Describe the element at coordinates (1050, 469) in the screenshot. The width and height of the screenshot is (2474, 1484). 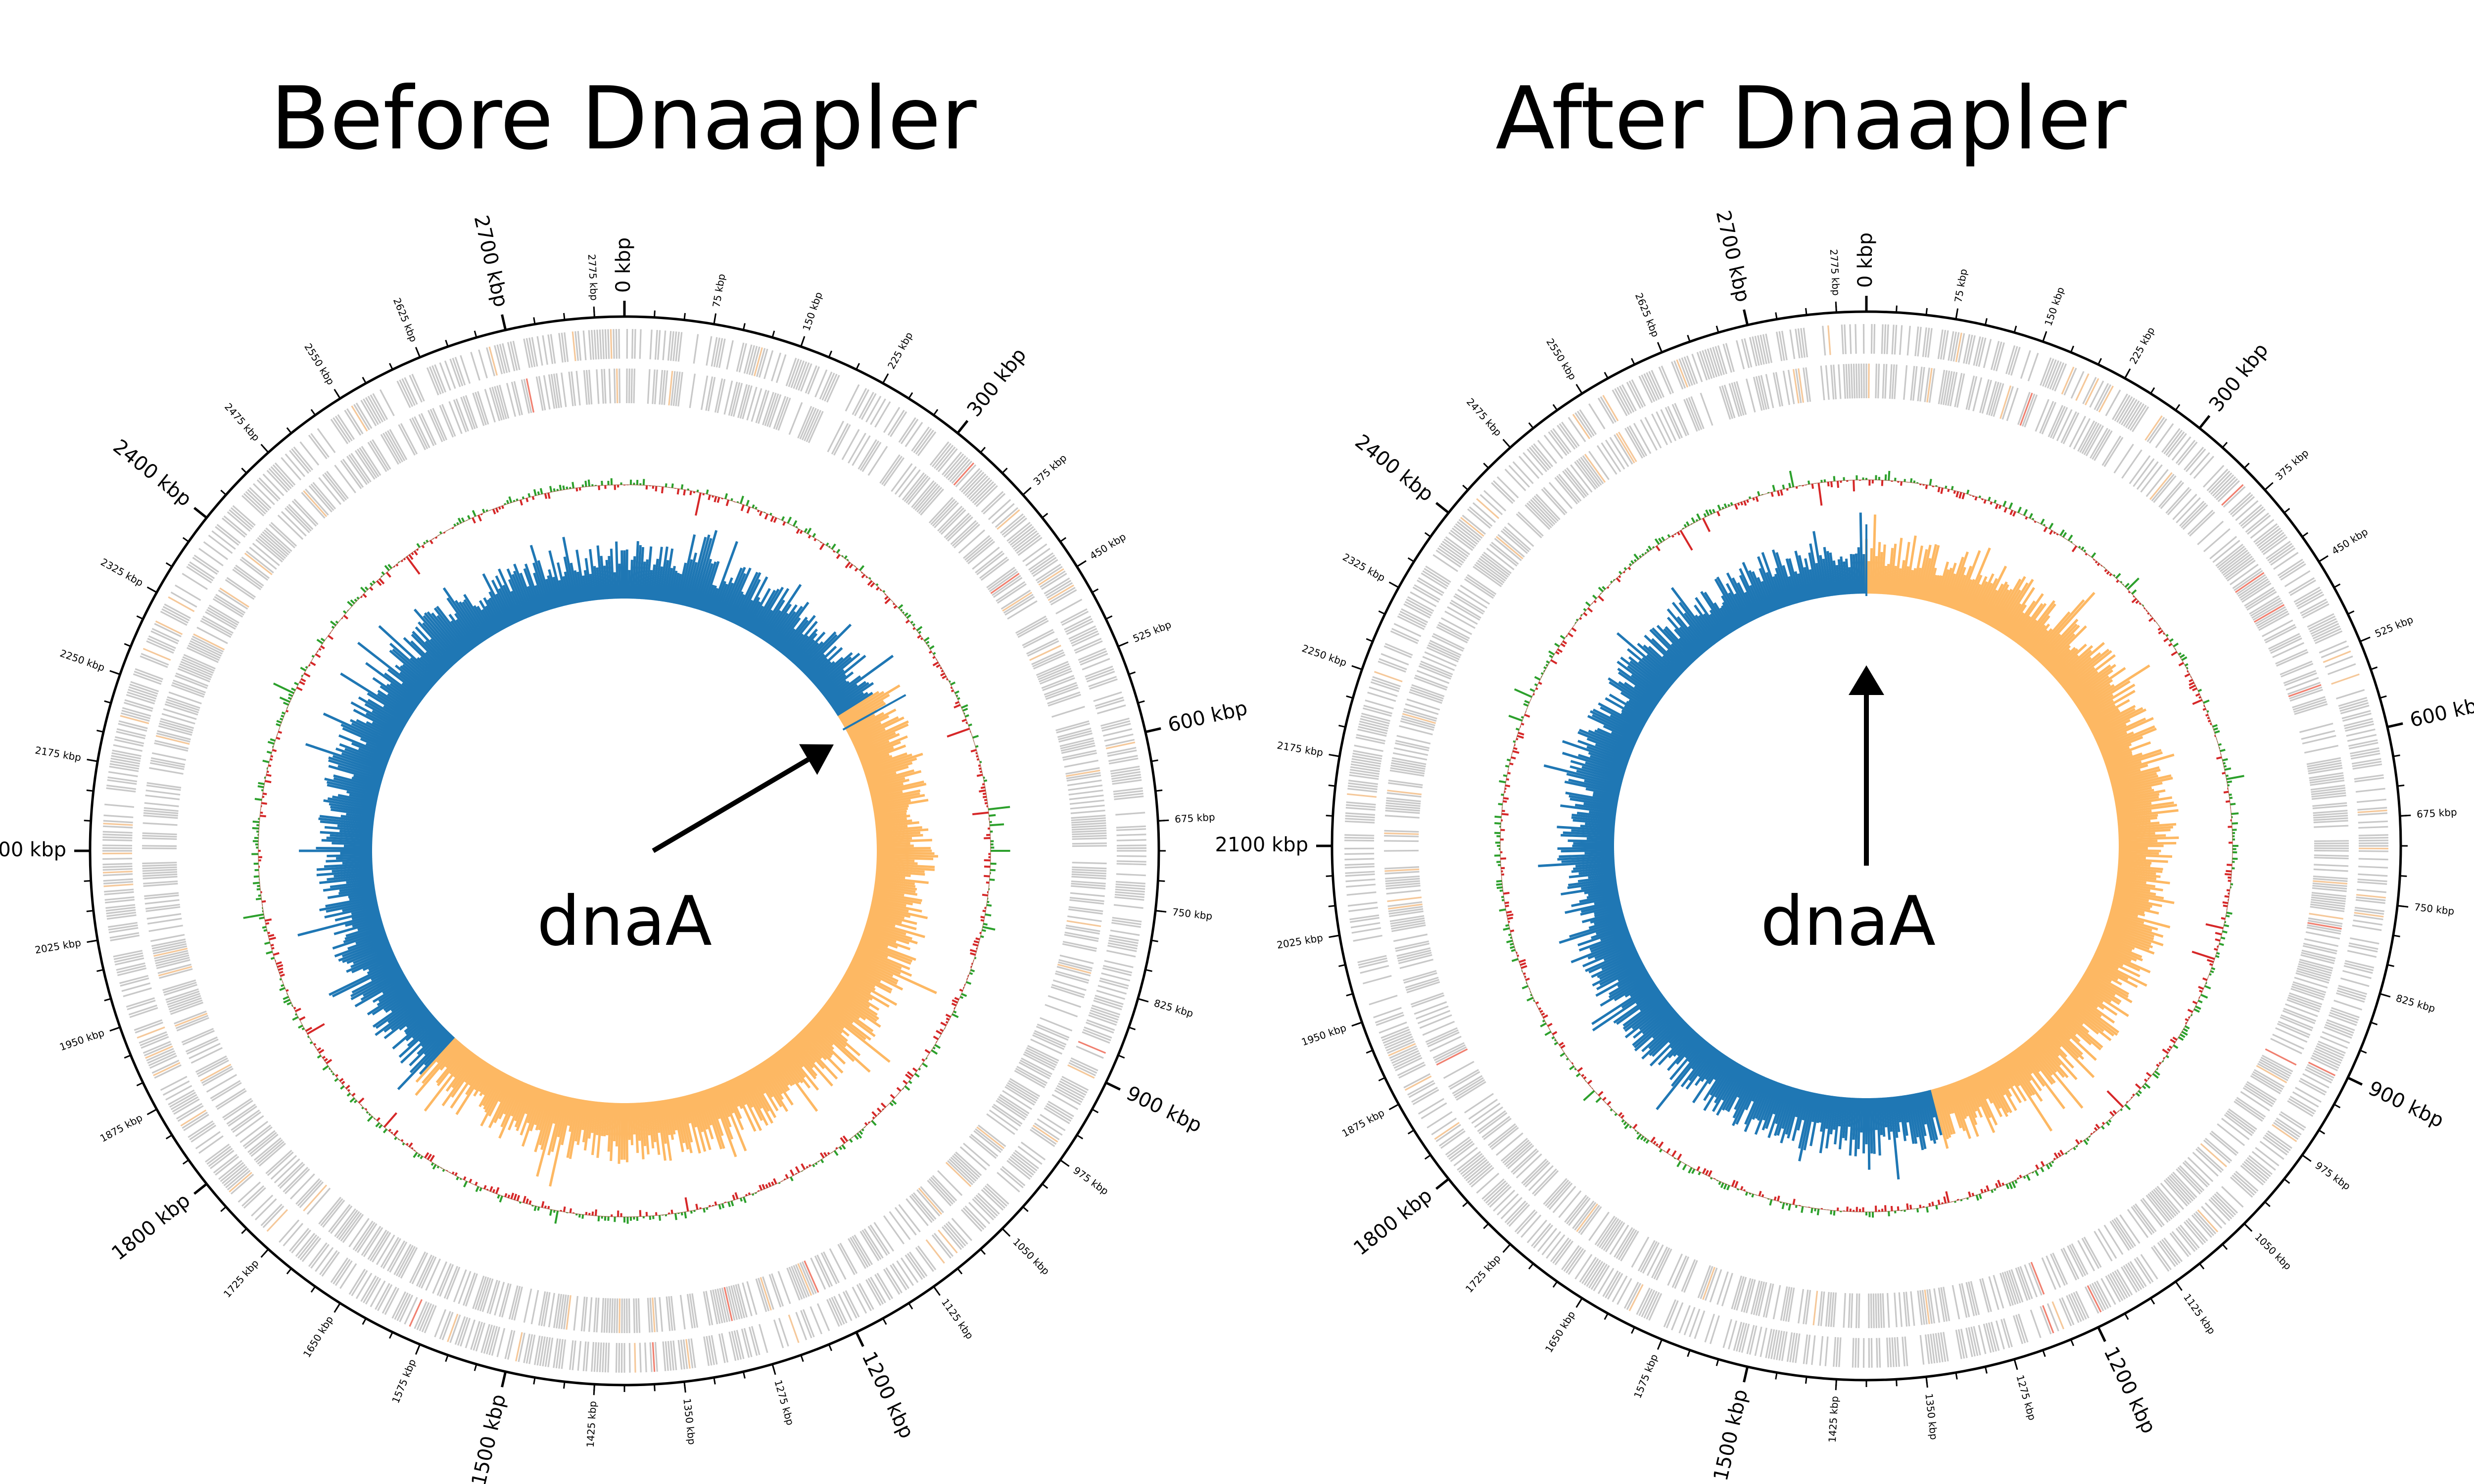
I see `minor-tick-label: 375 kbp` at that location.